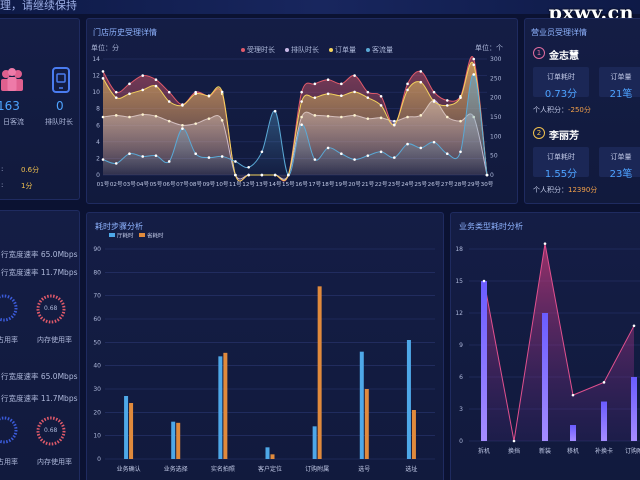 Image resolution: width=640 pixels, height=480 pixels. I want to click on x-tick-label: 27号, so click(447, 184).